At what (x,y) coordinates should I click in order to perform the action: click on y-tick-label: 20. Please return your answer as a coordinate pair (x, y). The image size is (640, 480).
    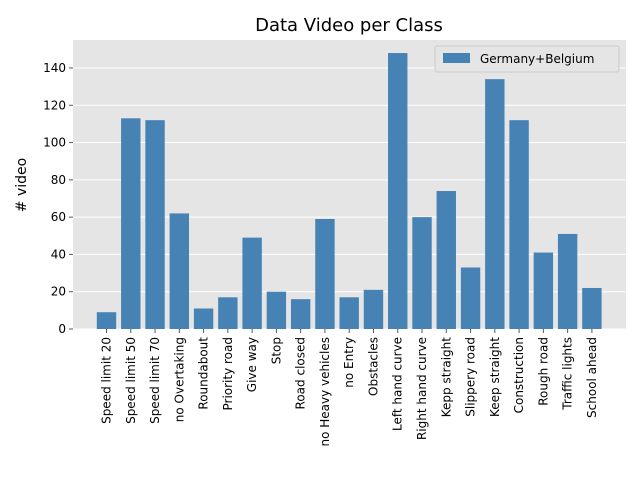
    Looking at the image, I should click on (58, 292).